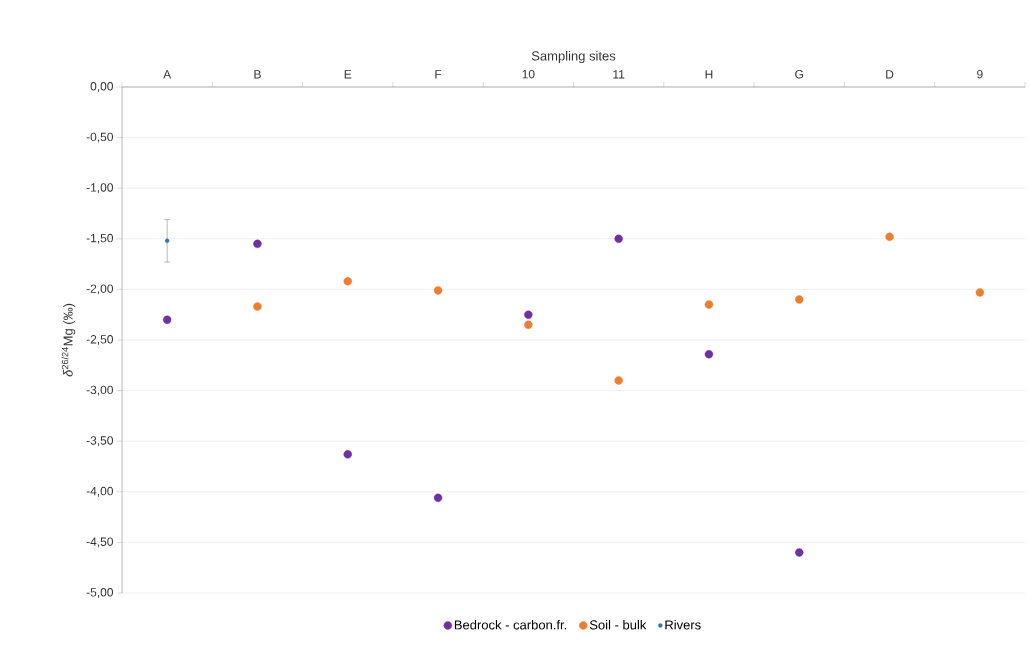 The image size is (1030, 668). Describe the element at coordinates (100, 289) in the screenshot. I see `y-tick-label: -2,00` at that location.